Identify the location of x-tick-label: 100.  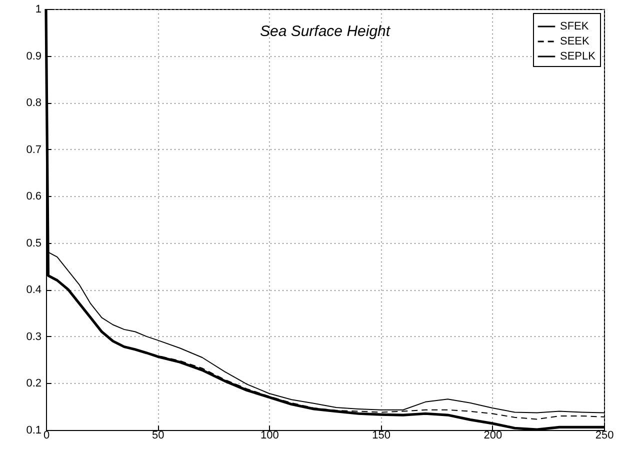
(269, 436).